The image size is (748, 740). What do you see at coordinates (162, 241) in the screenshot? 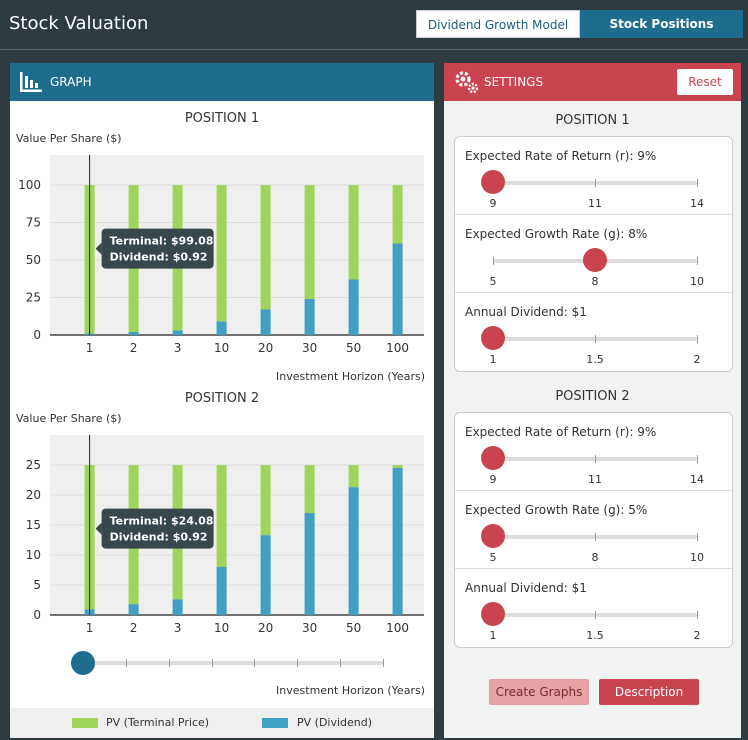
I see `tooltip-text: Terminal: $99.08` at bounding box center [162, 241].